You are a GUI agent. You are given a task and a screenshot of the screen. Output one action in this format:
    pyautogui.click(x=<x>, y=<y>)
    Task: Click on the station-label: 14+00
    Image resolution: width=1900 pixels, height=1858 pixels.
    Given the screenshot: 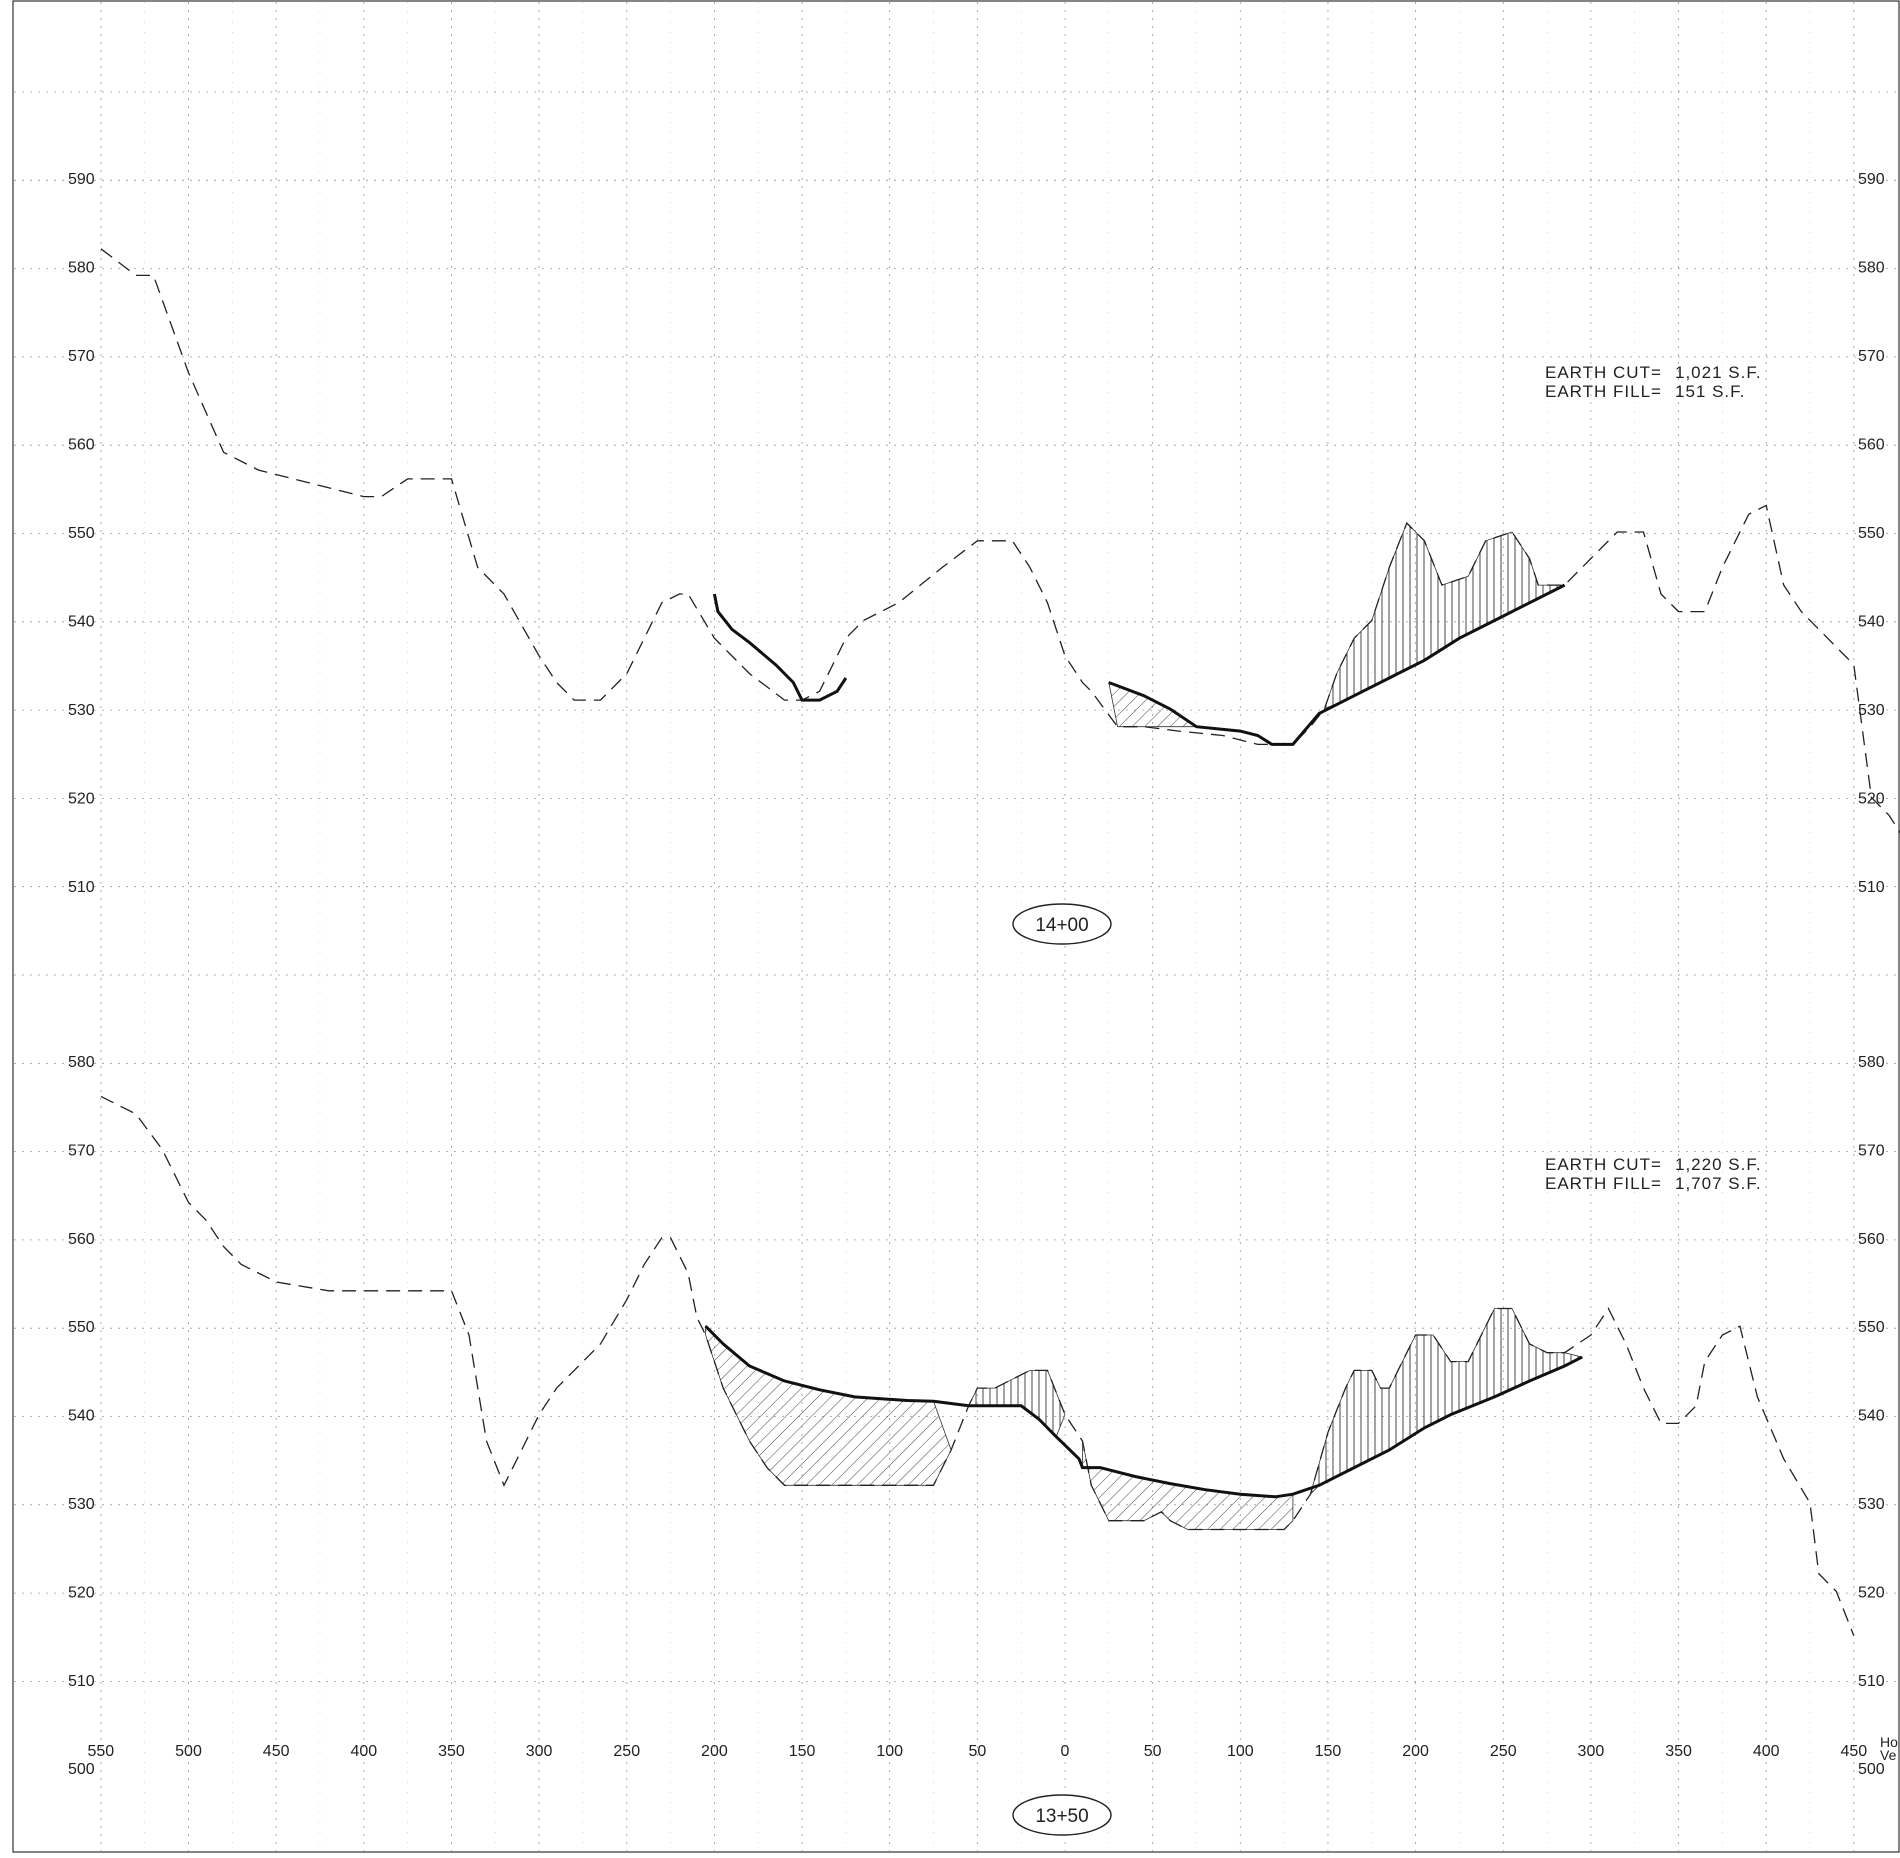 What is the action you would take?
    pyautogui.click(x=1061, y=925)
    